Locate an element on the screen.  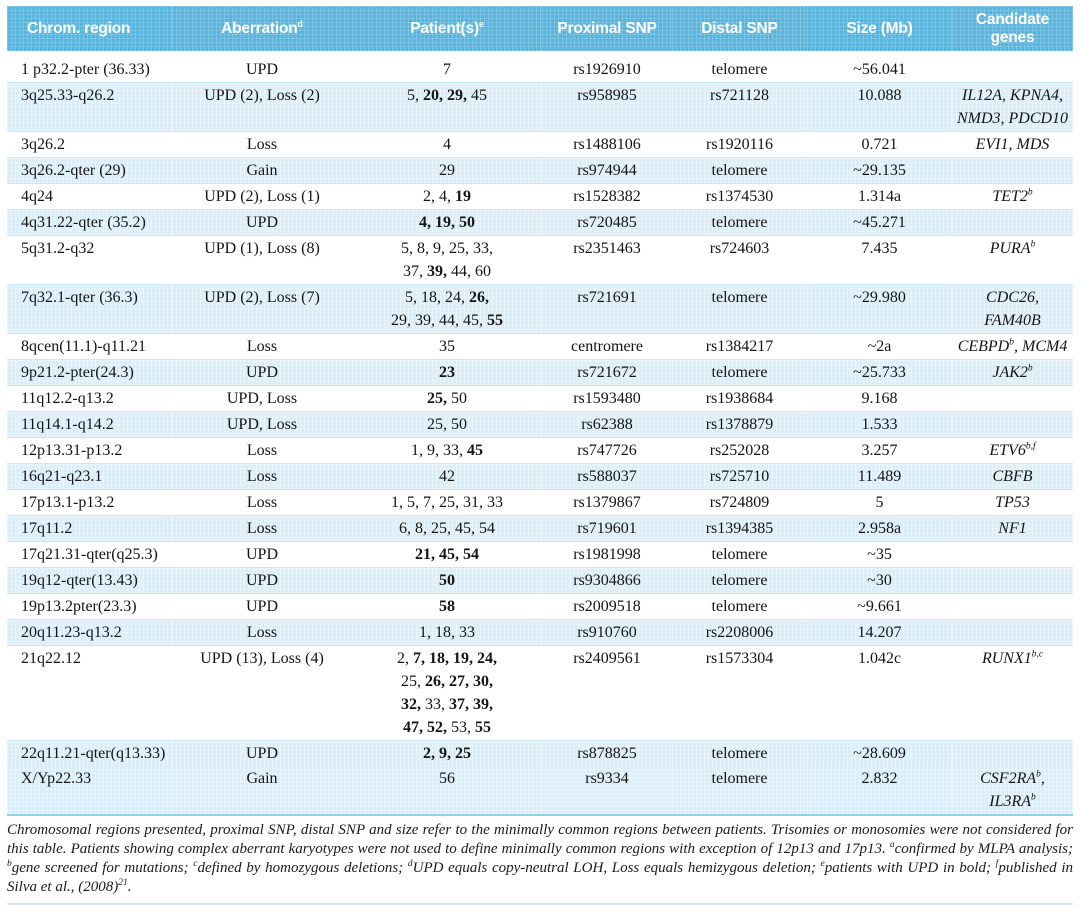
cell-aberration: UPD, Loss is located at coordinates (262, 425).